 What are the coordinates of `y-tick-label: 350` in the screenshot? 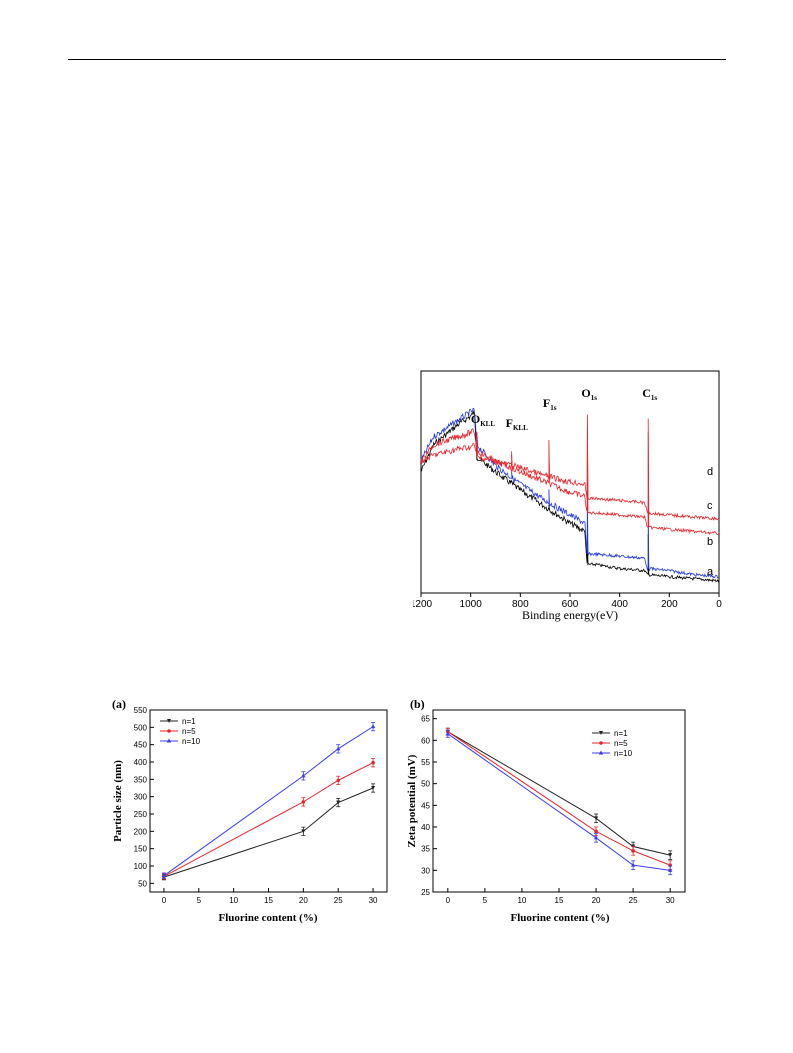 It's located at (141, 779).